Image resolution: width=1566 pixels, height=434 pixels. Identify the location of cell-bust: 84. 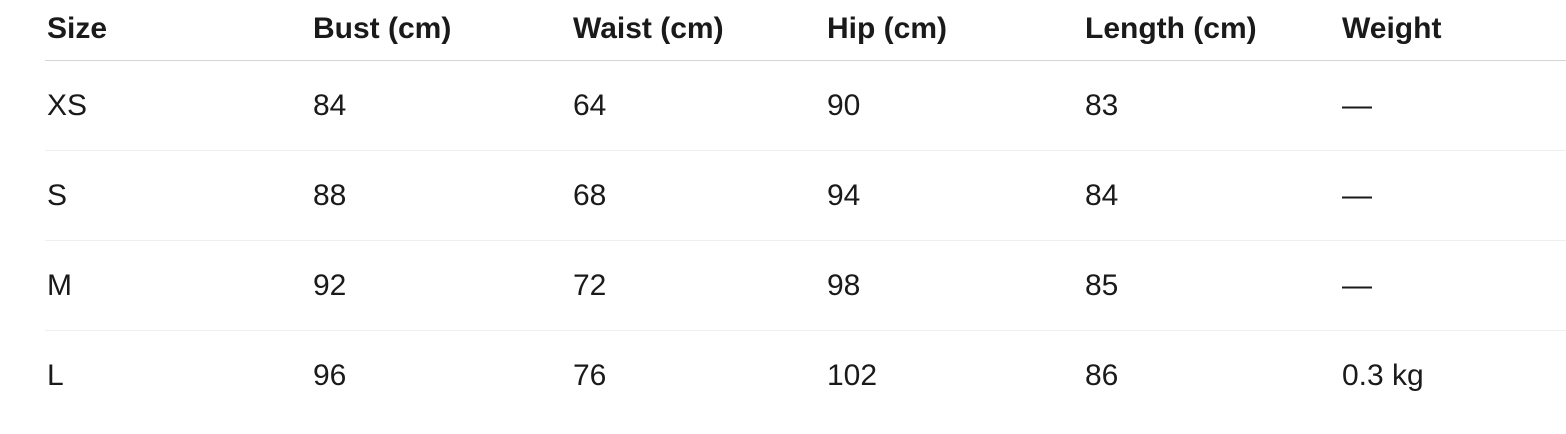
(443, 105).